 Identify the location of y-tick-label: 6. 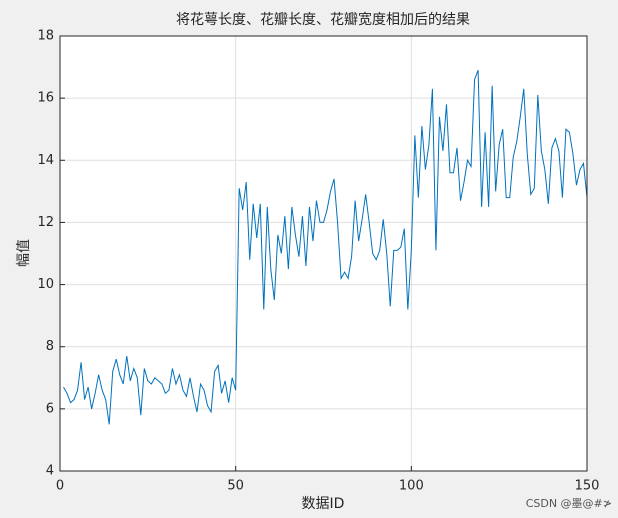
(50, 408).